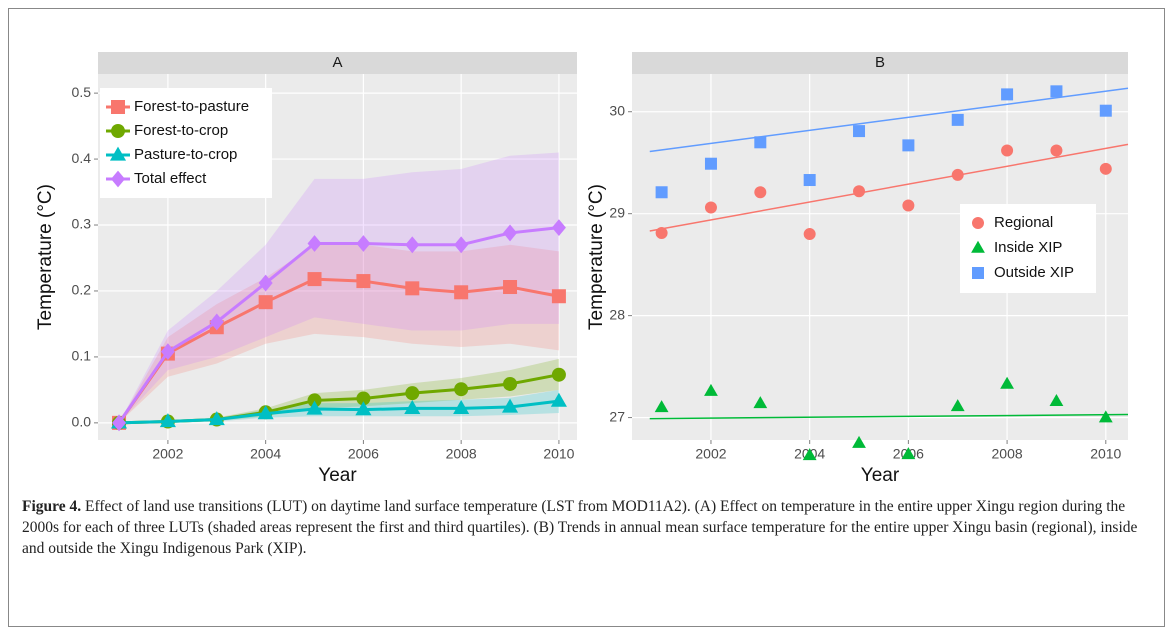  I want to click on caption-label: Figure 4., so click(52, 506).